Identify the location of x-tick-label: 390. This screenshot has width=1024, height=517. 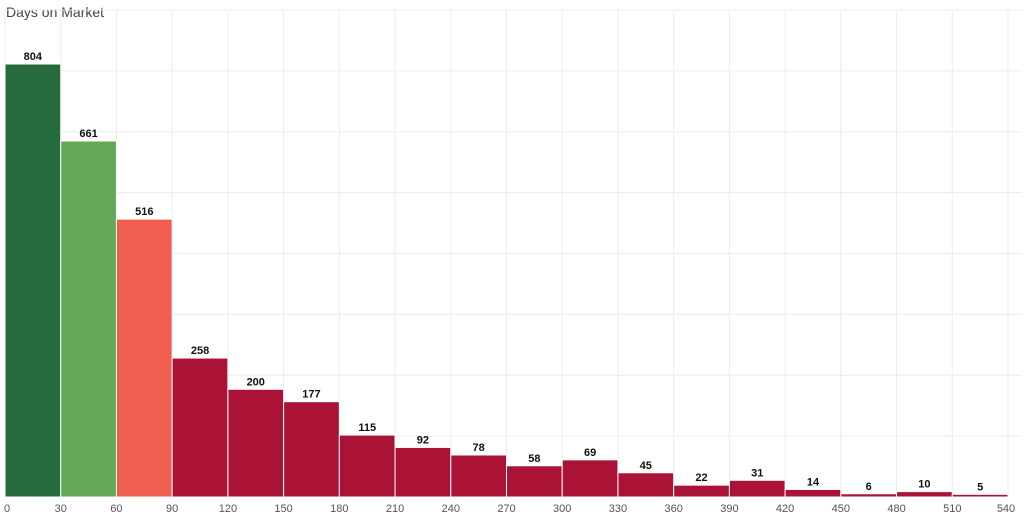
(729, 509).